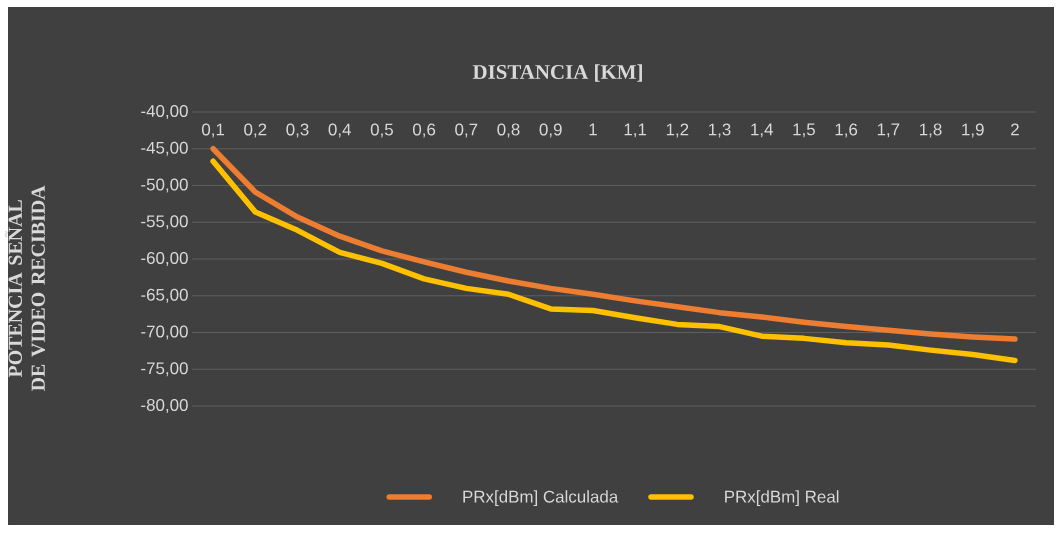  I want to click on legend-label: PRx[dBm] Real, so click(782, 498).